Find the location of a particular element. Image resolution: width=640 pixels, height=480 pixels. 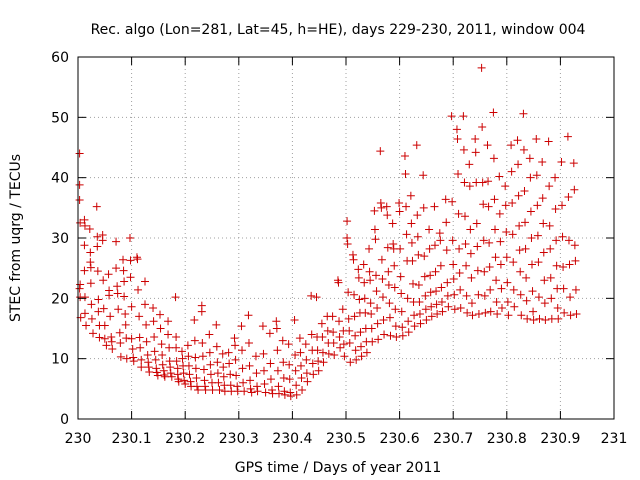

x-tick-label: 230.6 is located at coordinates (400, 439).